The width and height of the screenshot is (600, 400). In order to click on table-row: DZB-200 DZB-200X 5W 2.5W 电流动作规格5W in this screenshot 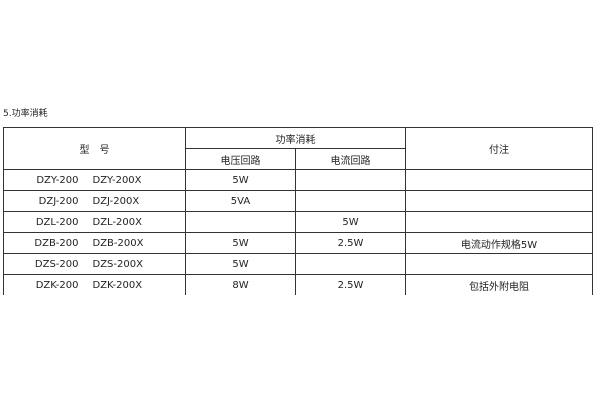, I will do `click(298, 243)`.